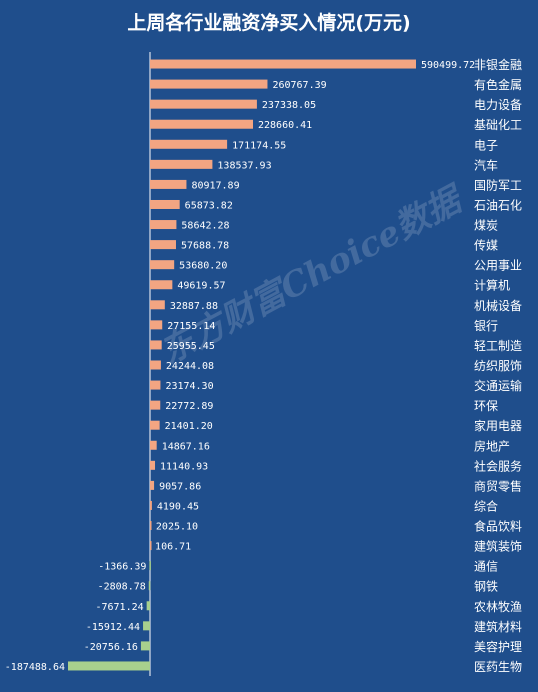 The image size is (538, 692). Describe the element at coordinates (191, 346) in the screenshot. I see `data-label: 25955.45` at that location.